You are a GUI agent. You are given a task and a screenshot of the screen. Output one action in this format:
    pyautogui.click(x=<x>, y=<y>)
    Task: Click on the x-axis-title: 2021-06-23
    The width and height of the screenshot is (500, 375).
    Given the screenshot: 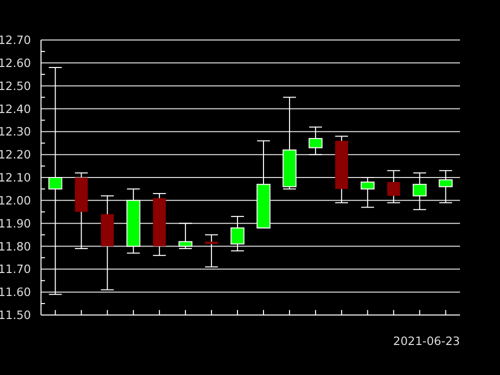 What is the action you would take?
    pyautogui.click(x=426, y=341)
    